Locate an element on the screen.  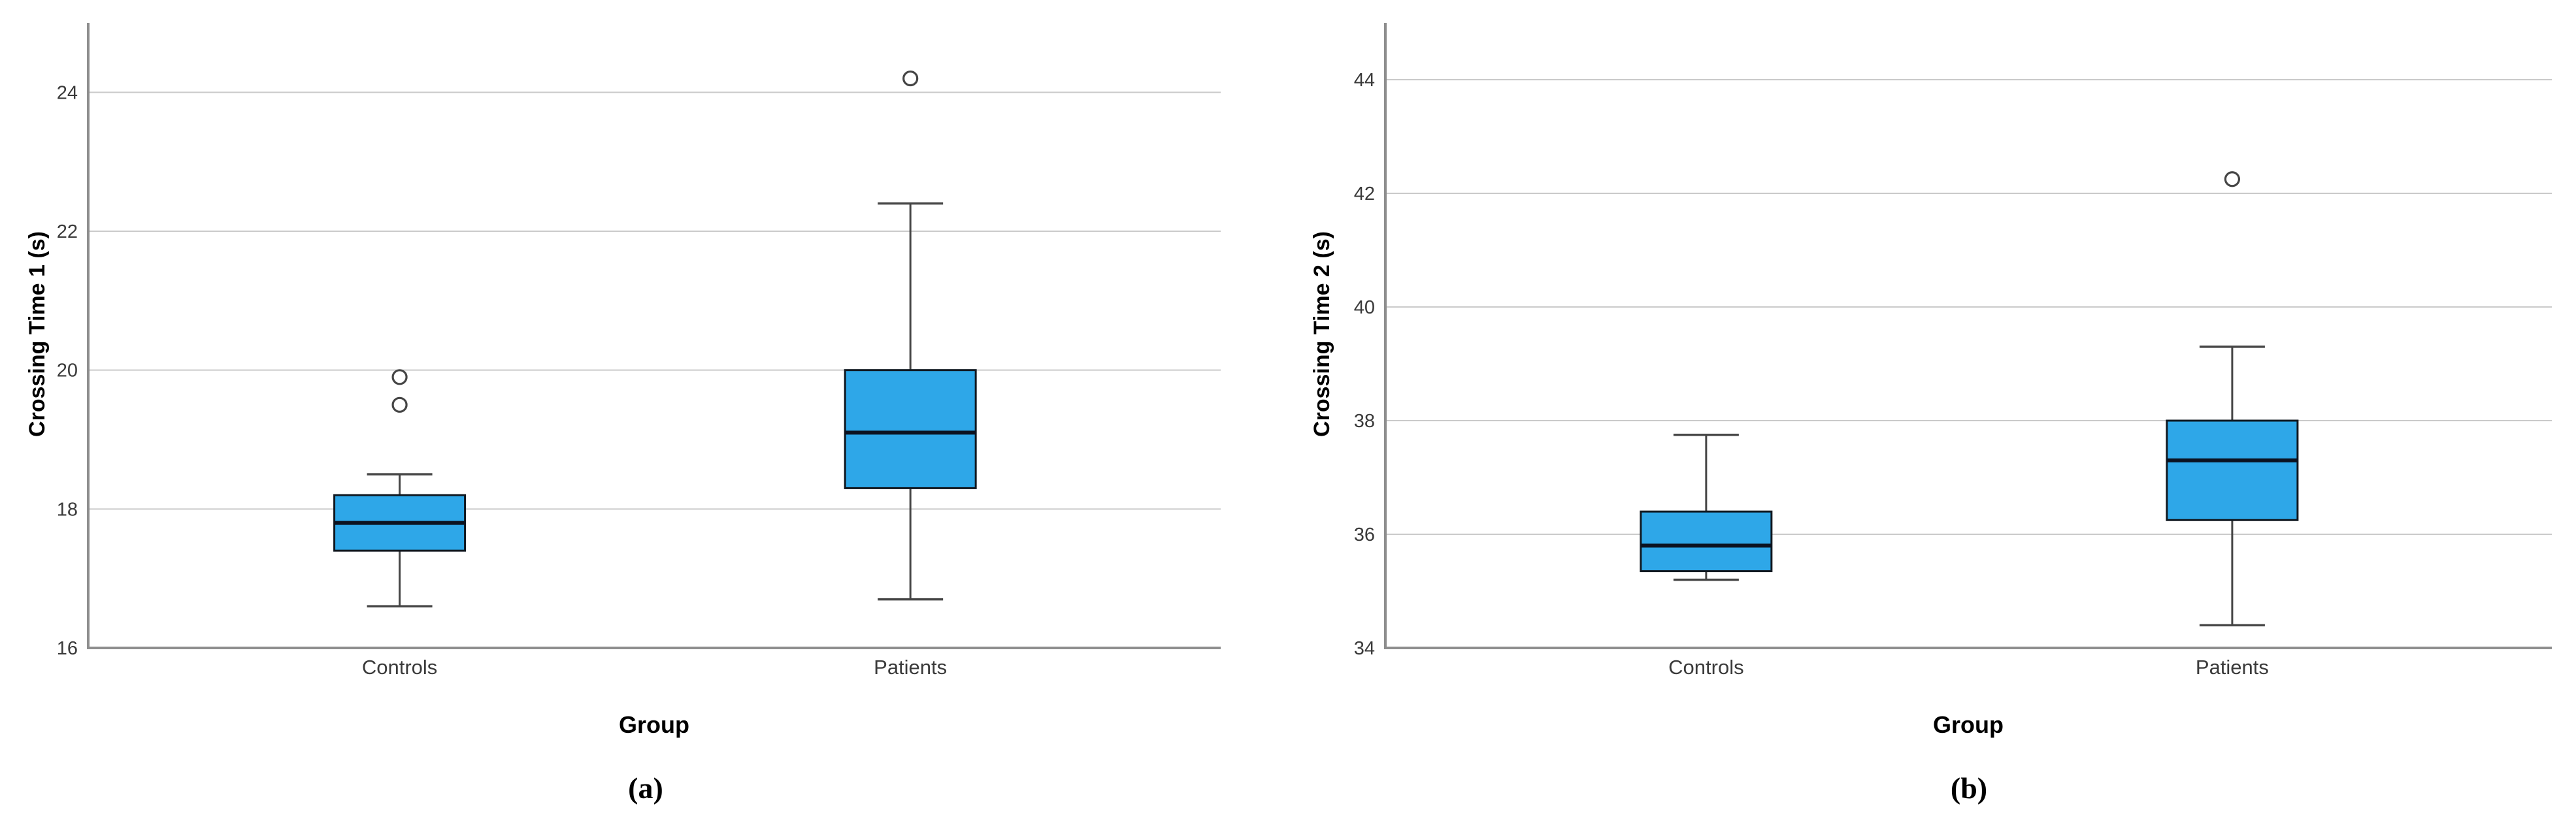
y-tick-label: 22 is located at coordinates (67, 232).